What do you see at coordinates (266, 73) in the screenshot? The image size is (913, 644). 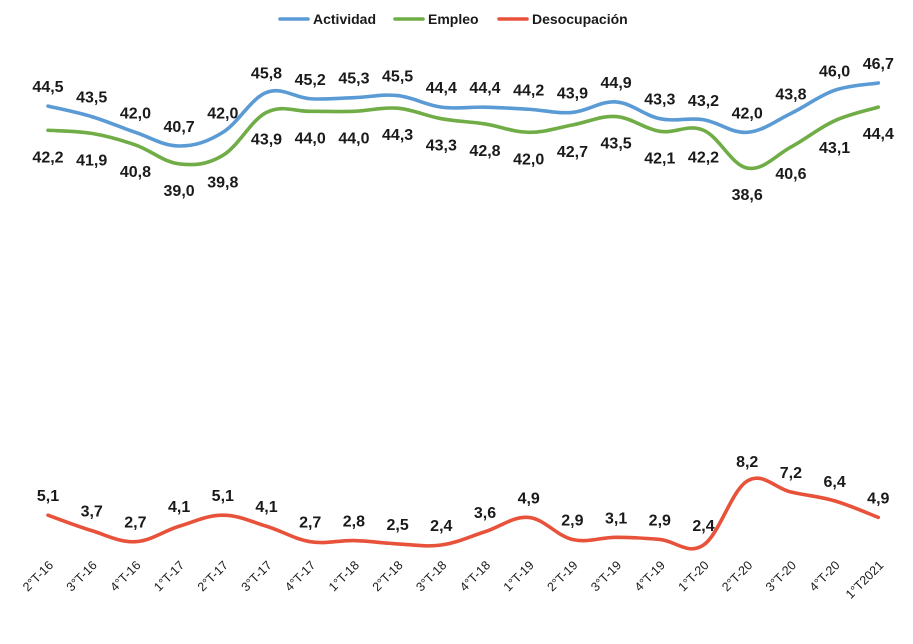 I see `data-label-actividad: 45,8` at bounding box center [266, 73].